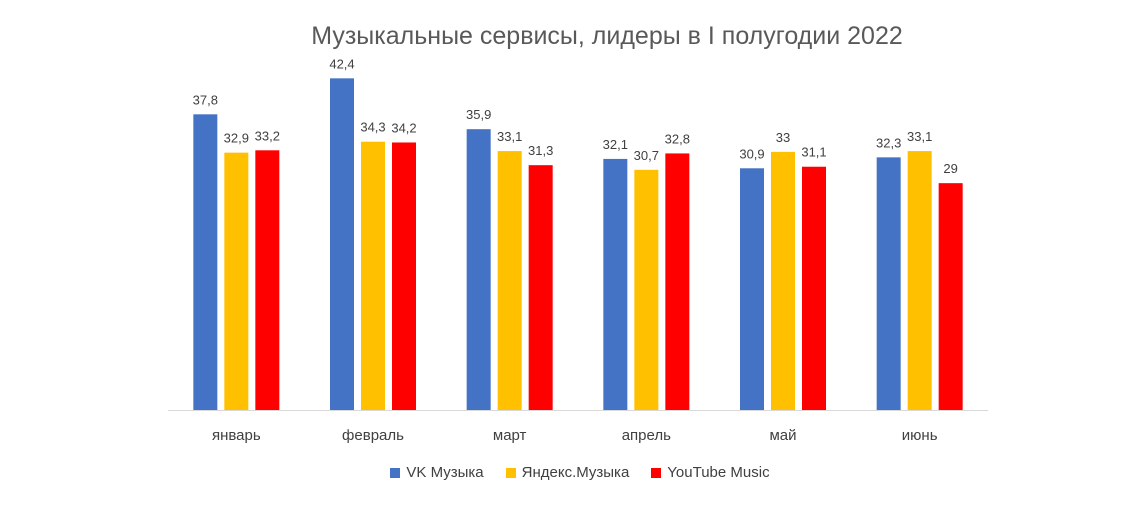  I want to click on x-tick-label: май, so click(782, 435).